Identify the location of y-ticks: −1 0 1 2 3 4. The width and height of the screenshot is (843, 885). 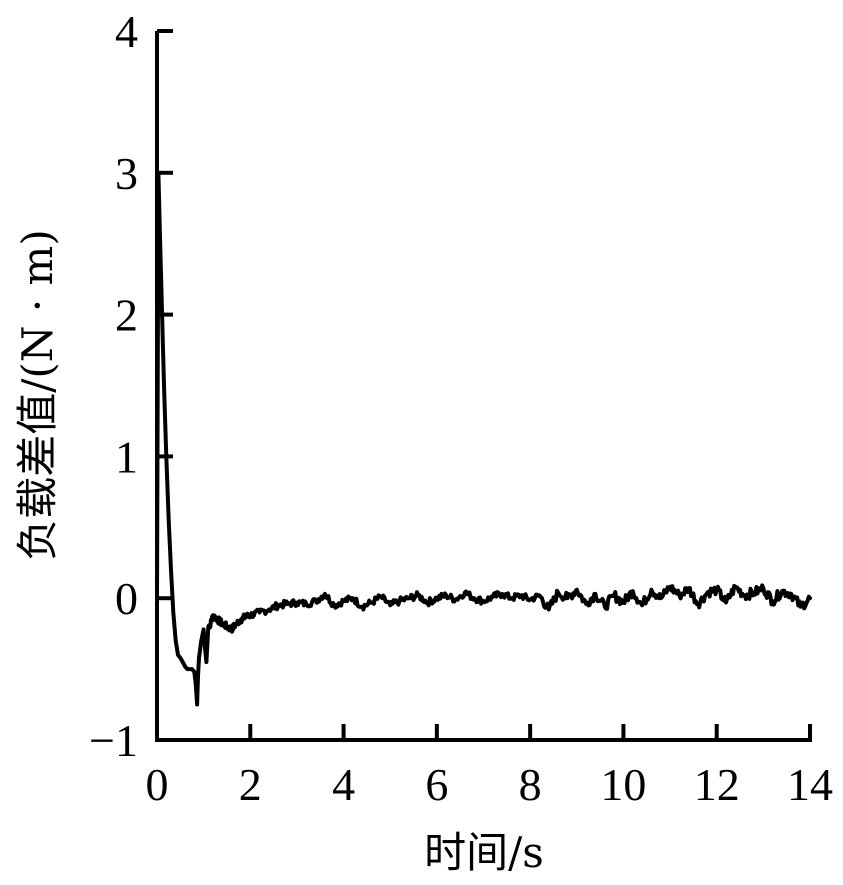
(131, 386).